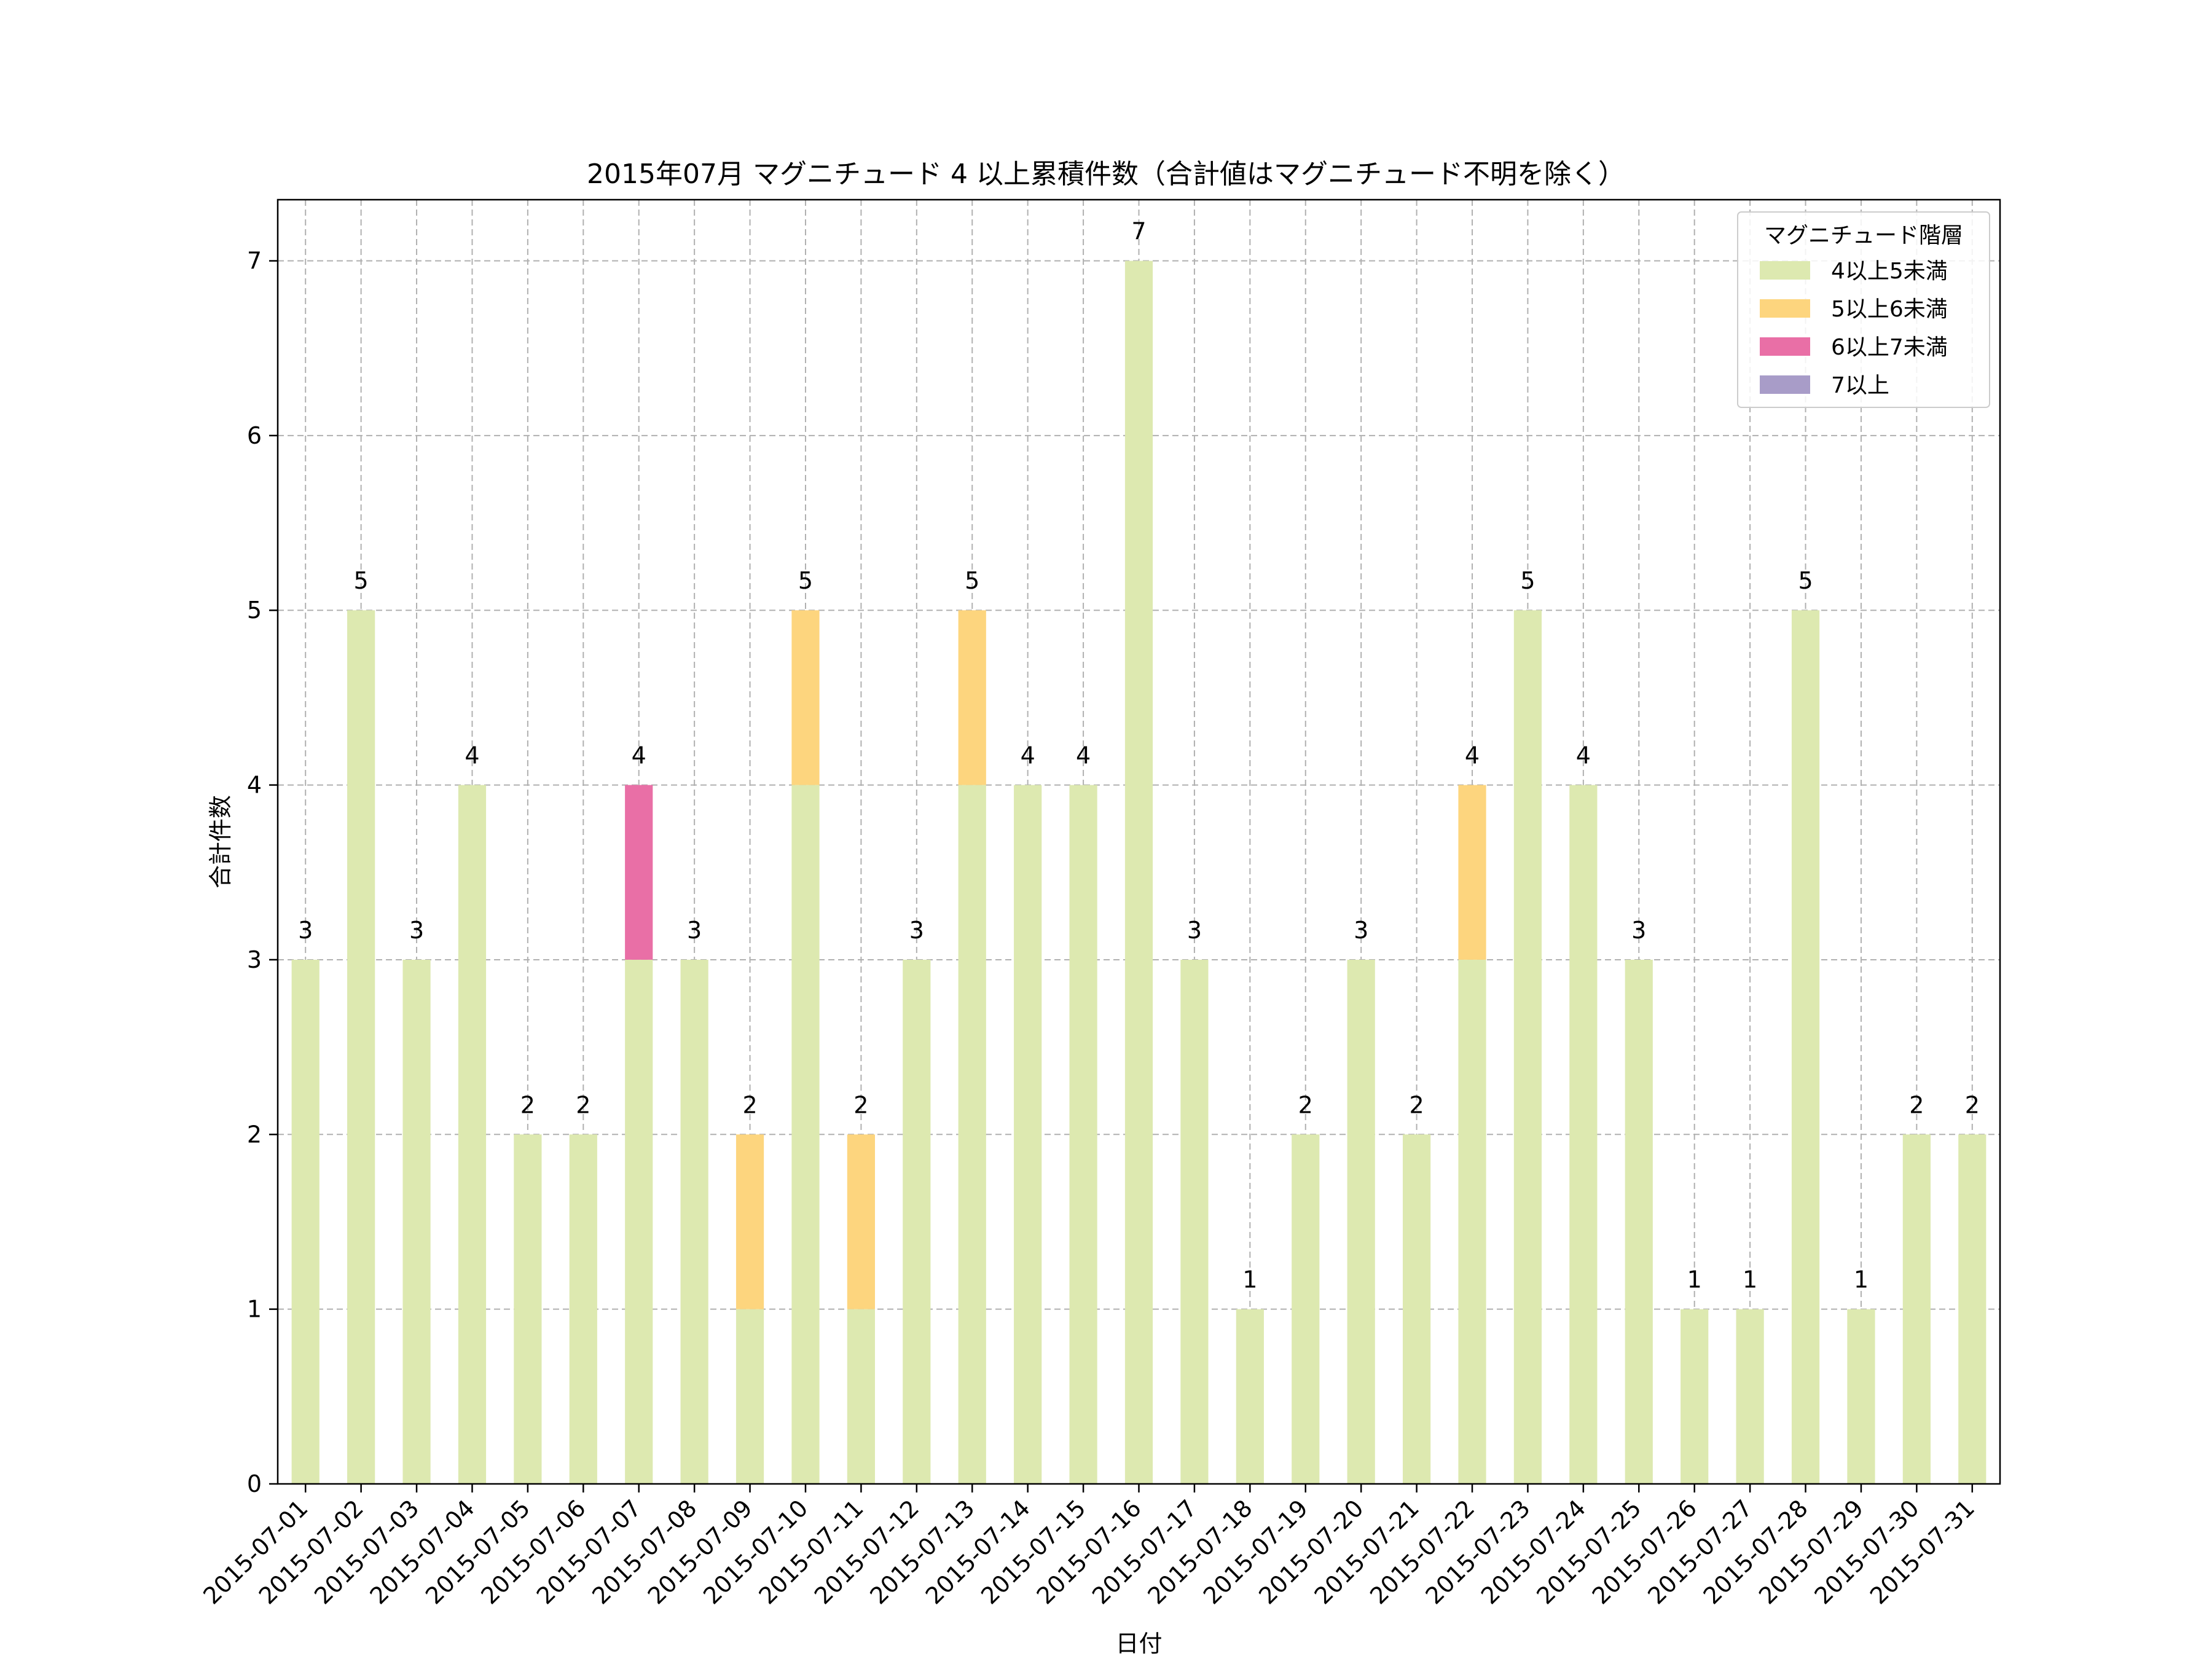  What do you see at coordinates (262, 872) in the screenshot?
I see `y-axis-ticks: 0 1 2 3 4 5 6 7` at bounding box center [262, 872].